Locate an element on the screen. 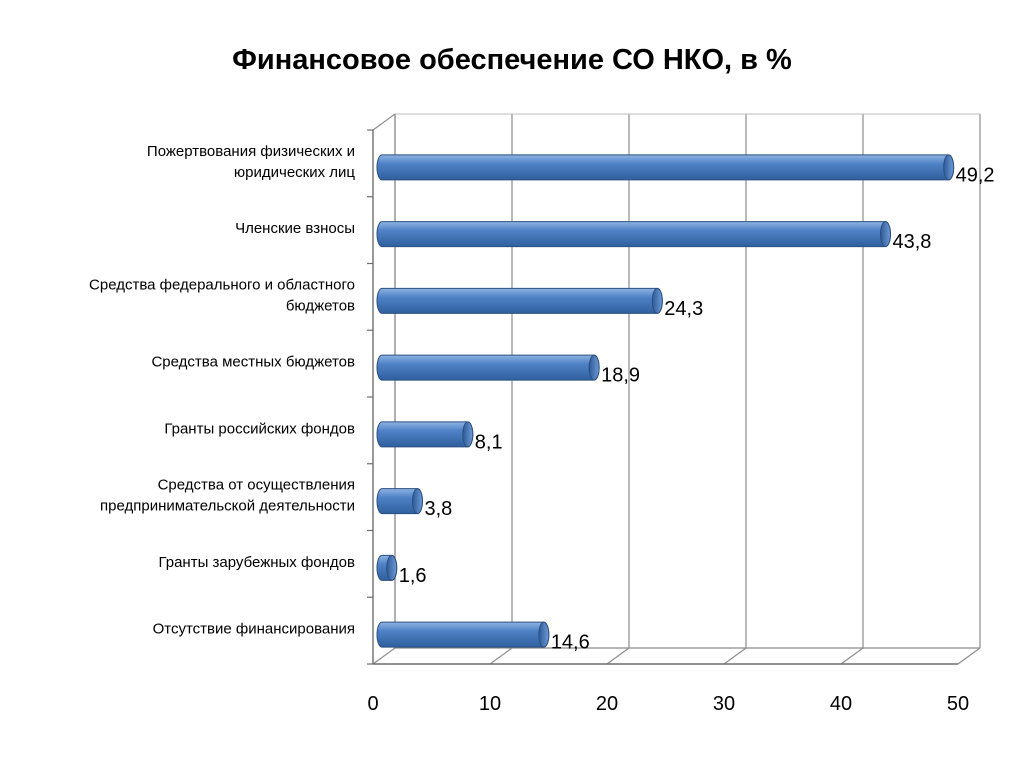 This screenshot has width=1024, height=763. side-wall-top is located at coordinates (384, 122).